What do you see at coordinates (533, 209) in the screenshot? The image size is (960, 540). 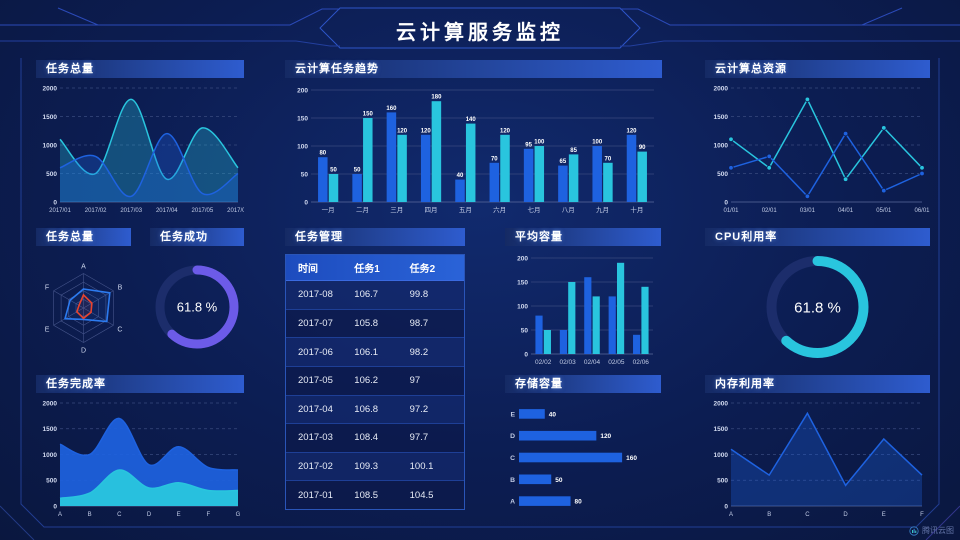 I see `svg-text: 七月` at bounding box center [533, 209].